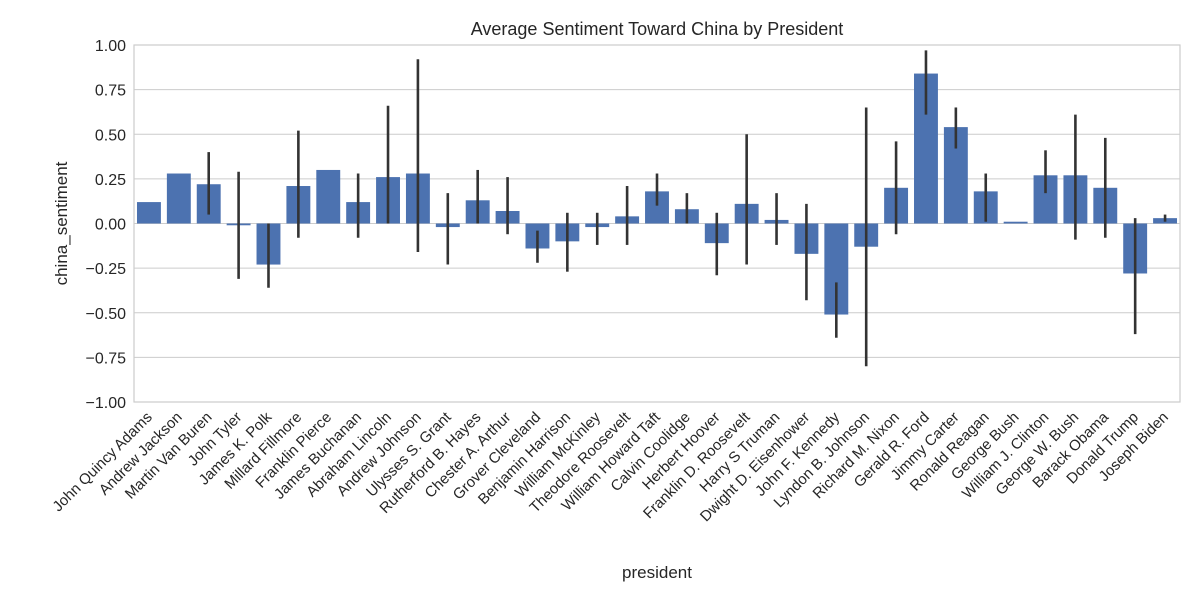  I want to click on x-axis-label: president, so click(657, 572).